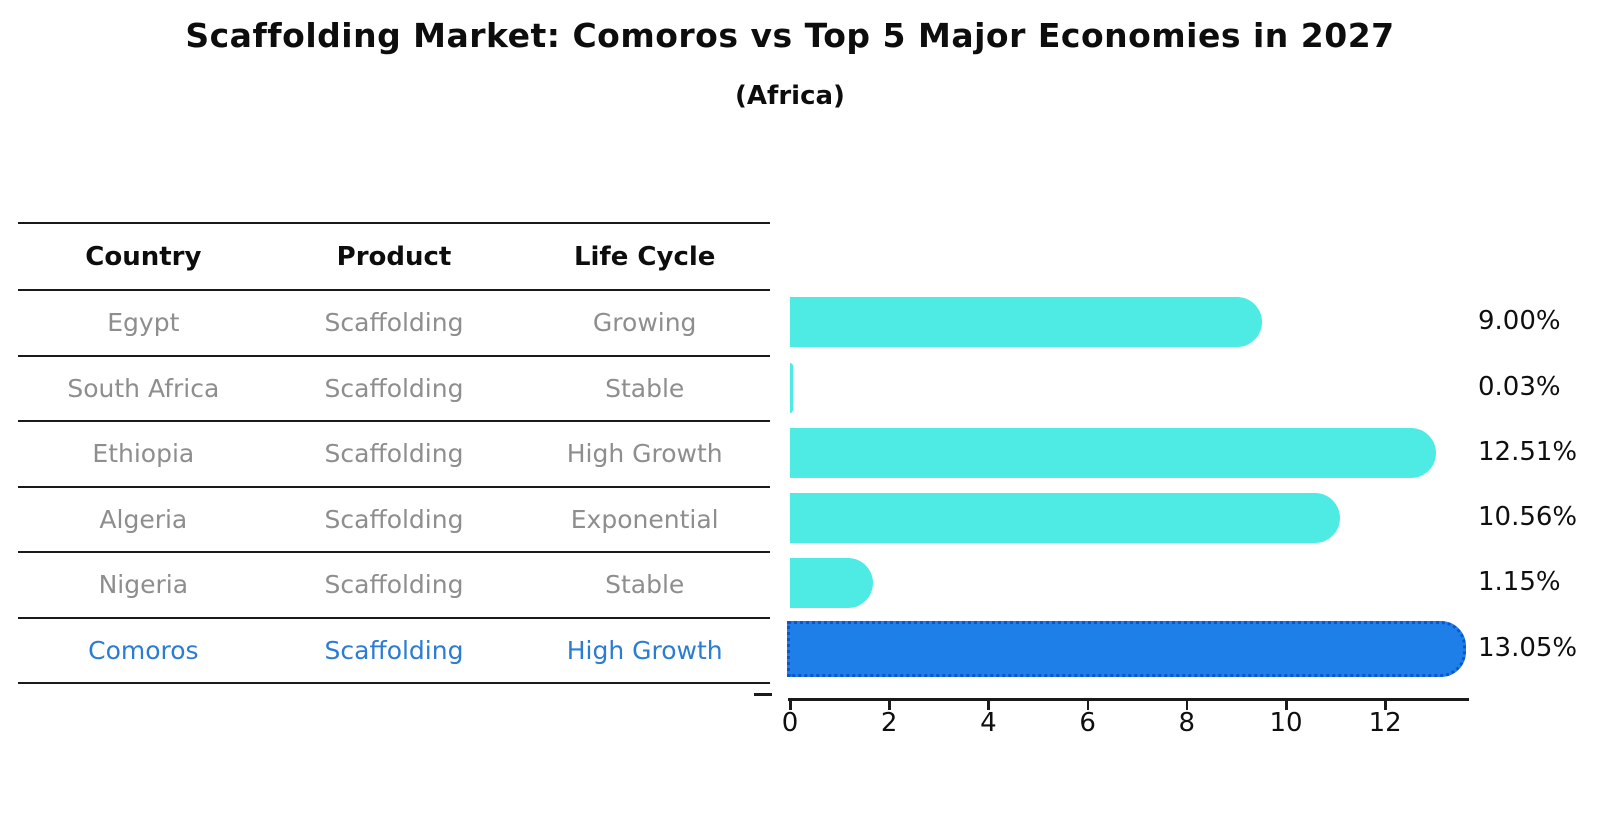 This screenshot has width=1604, height=823. Describe the element at coordinates (644, 256) in the screenshot. I see `column-header-life-cycle: Life Cycle` at that location.